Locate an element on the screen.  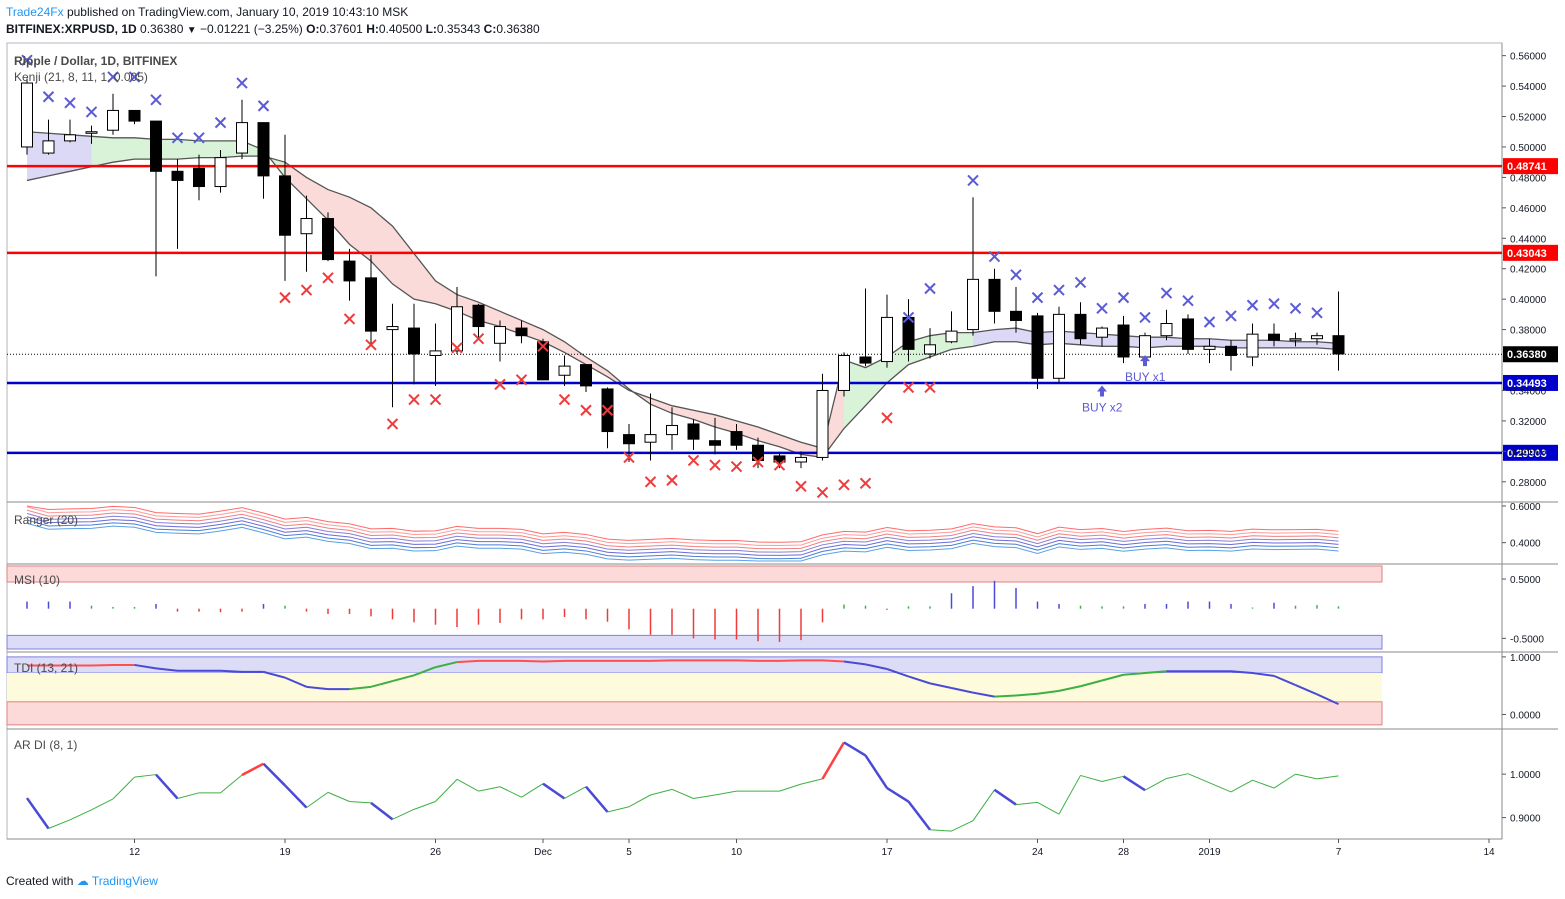
ranger-pane is located at coordinates (682, 533).